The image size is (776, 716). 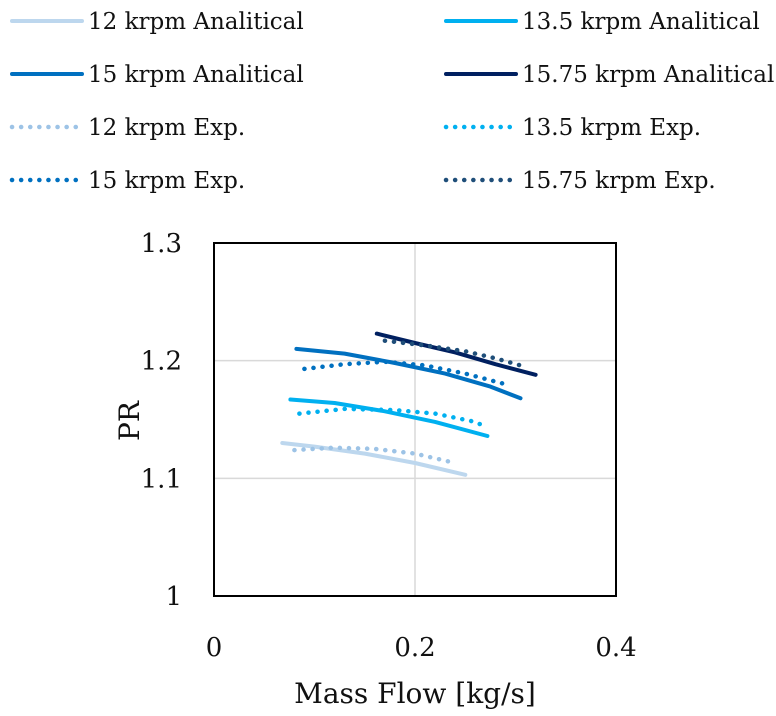 I want to click on legend-label: 15.75 krpm Analitical, so click(x=648, y=75).